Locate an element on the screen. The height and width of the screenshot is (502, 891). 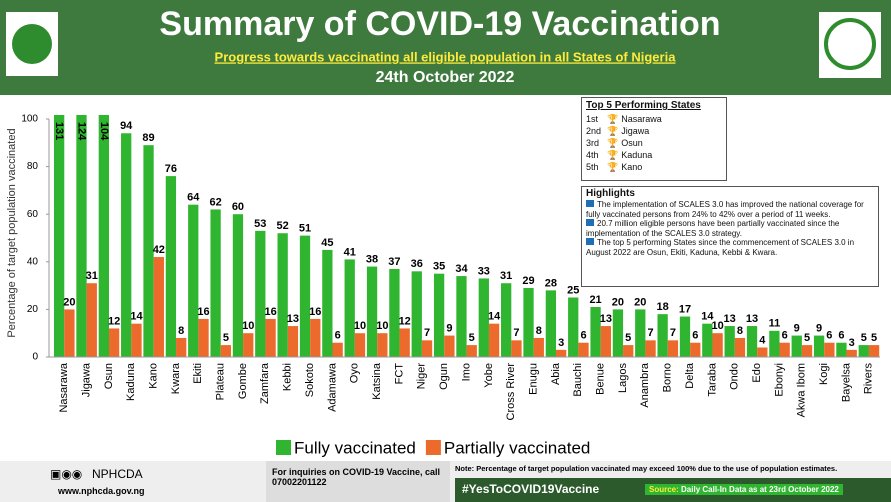
x-tick-label: Bayelsa is located at coordinates (846, 382).